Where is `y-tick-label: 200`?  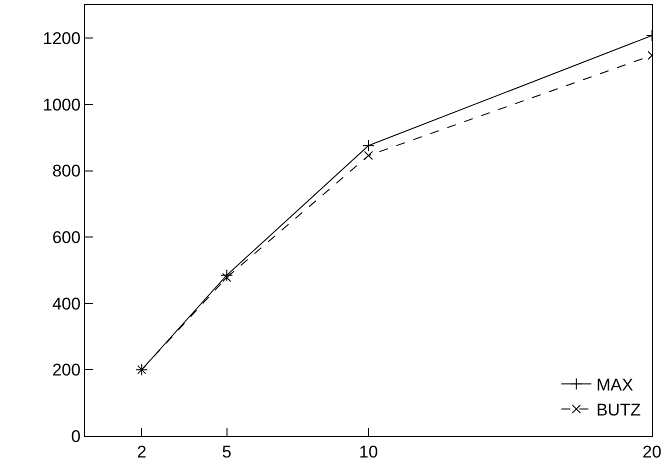
y-tick-label: 200 is located at coordinates (66, 370).